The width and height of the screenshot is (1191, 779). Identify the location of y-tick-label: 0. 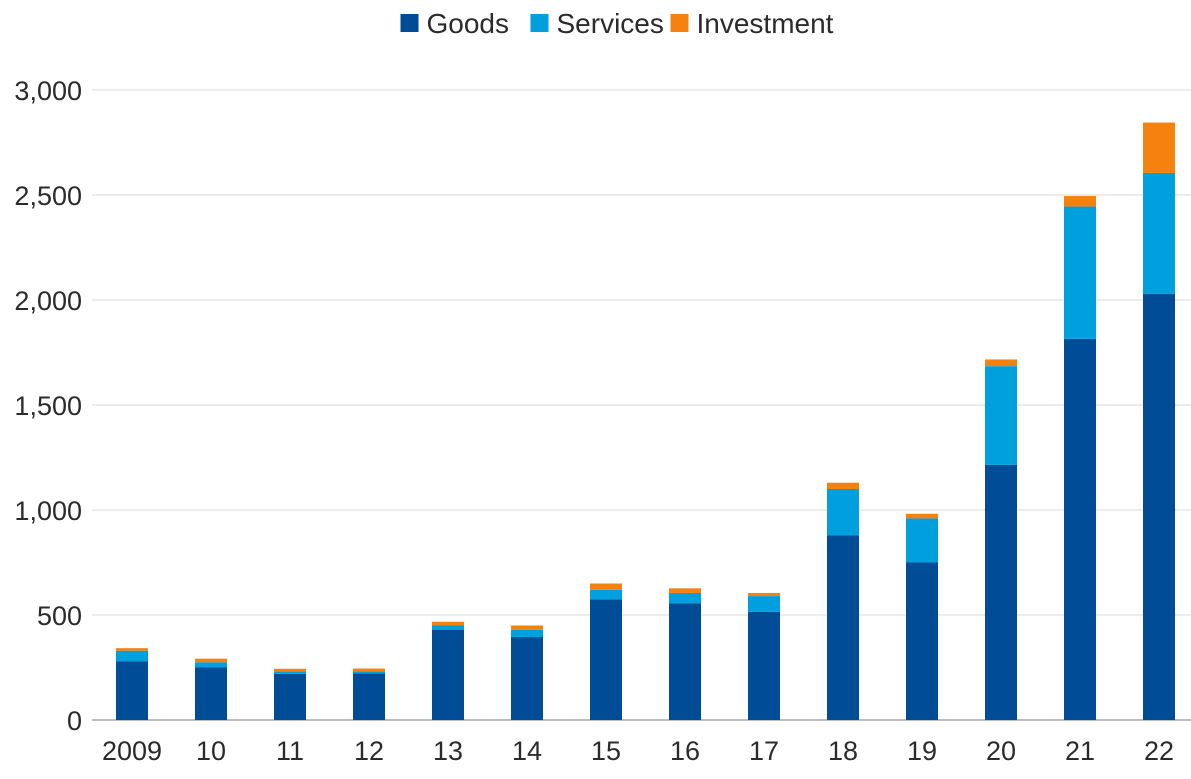
(74, 721).